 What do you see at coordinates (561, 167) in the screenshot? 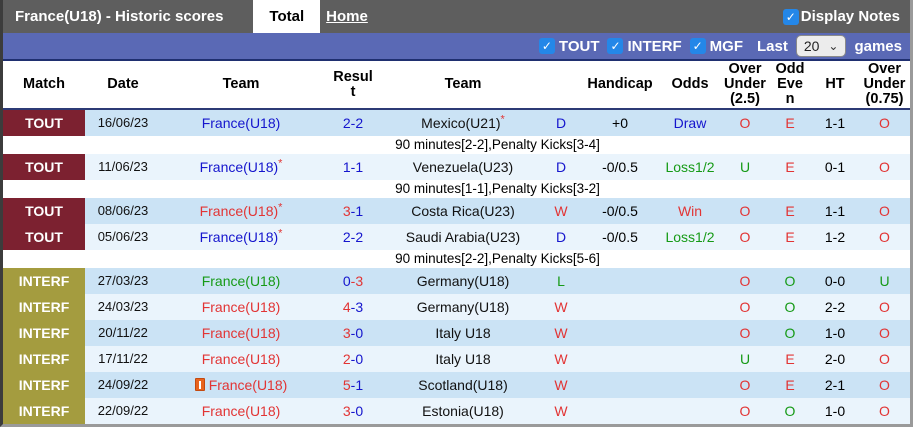
I see `result-letter: D` at bounding box center [561, 167].